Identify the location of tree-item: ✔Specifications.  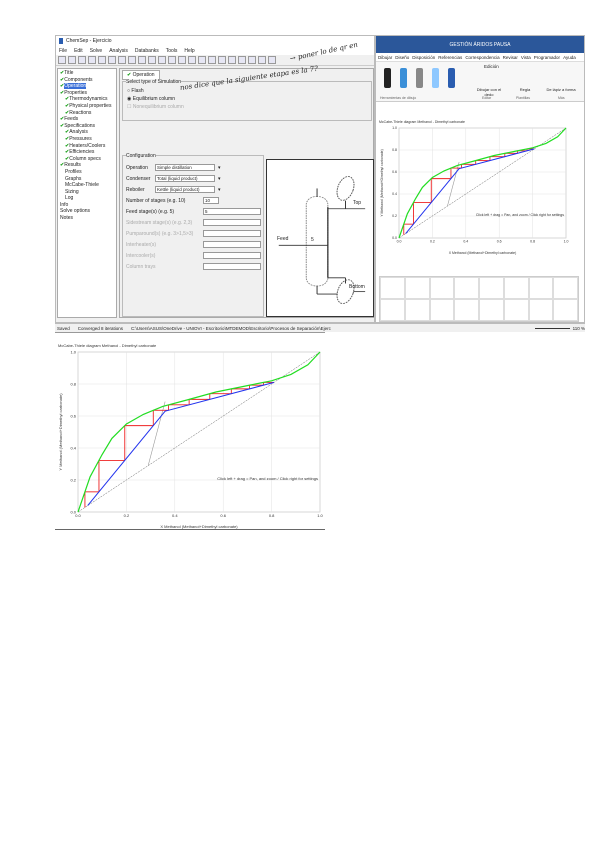
(87, 126).